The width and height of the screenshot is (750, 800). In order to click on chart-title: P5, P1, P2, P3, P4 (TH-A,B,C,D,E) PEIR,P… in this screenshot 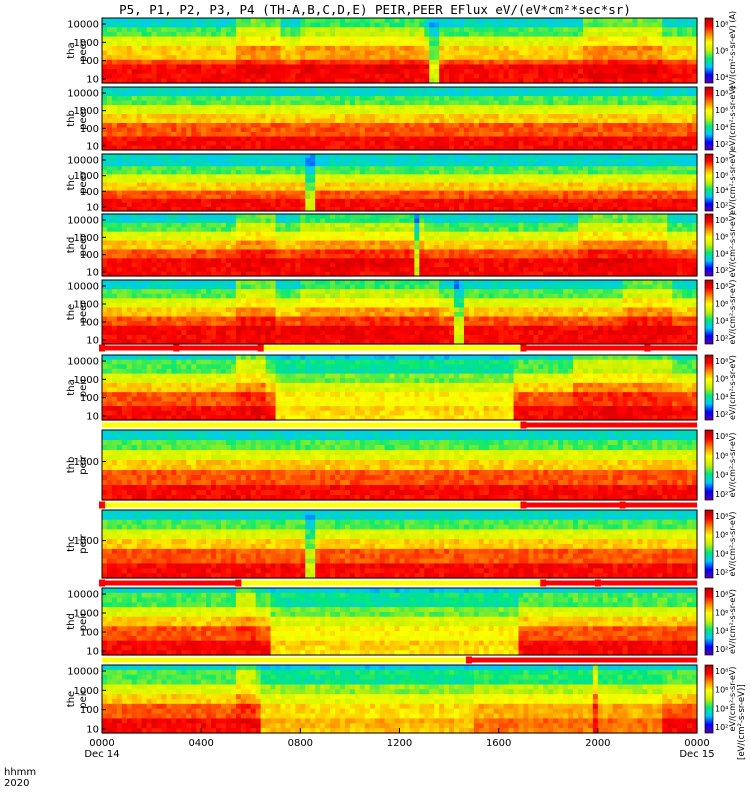, I will do `click(375, 9)`.